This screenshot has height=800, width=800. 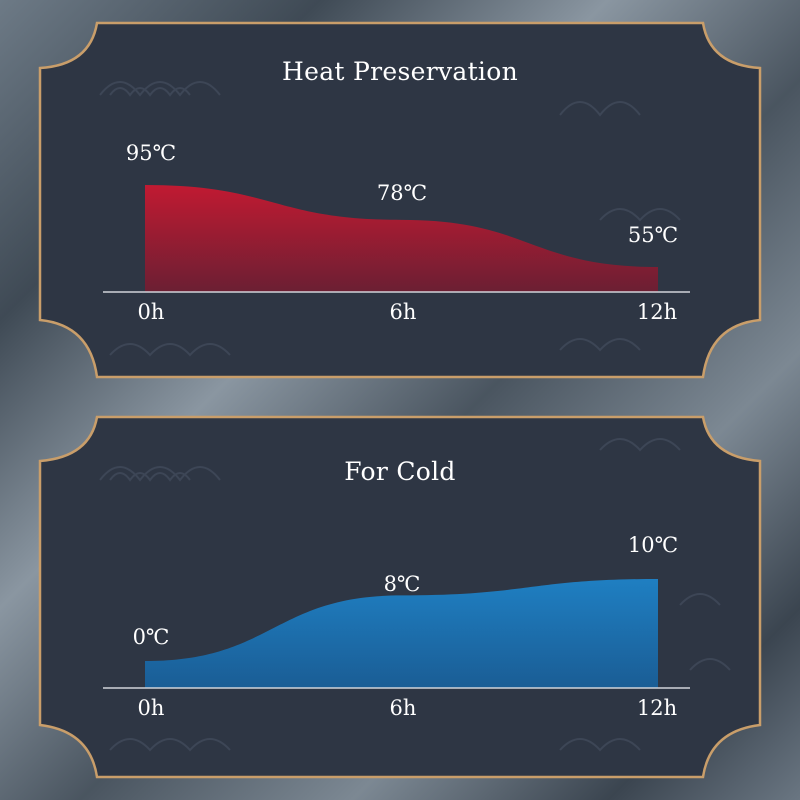 What do you see at coordinates (402, 584) in the screenshot?
I see `value-label: 8℃` at bounding box center [402, 584].